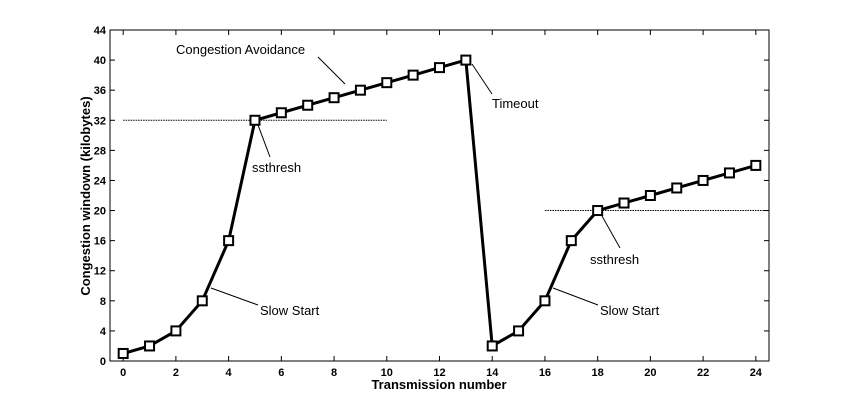  What do you see at coordinates (438, 384) in the screenshot?
I see `x-axis-title: Transmission number` at bounding box center [438, 384].